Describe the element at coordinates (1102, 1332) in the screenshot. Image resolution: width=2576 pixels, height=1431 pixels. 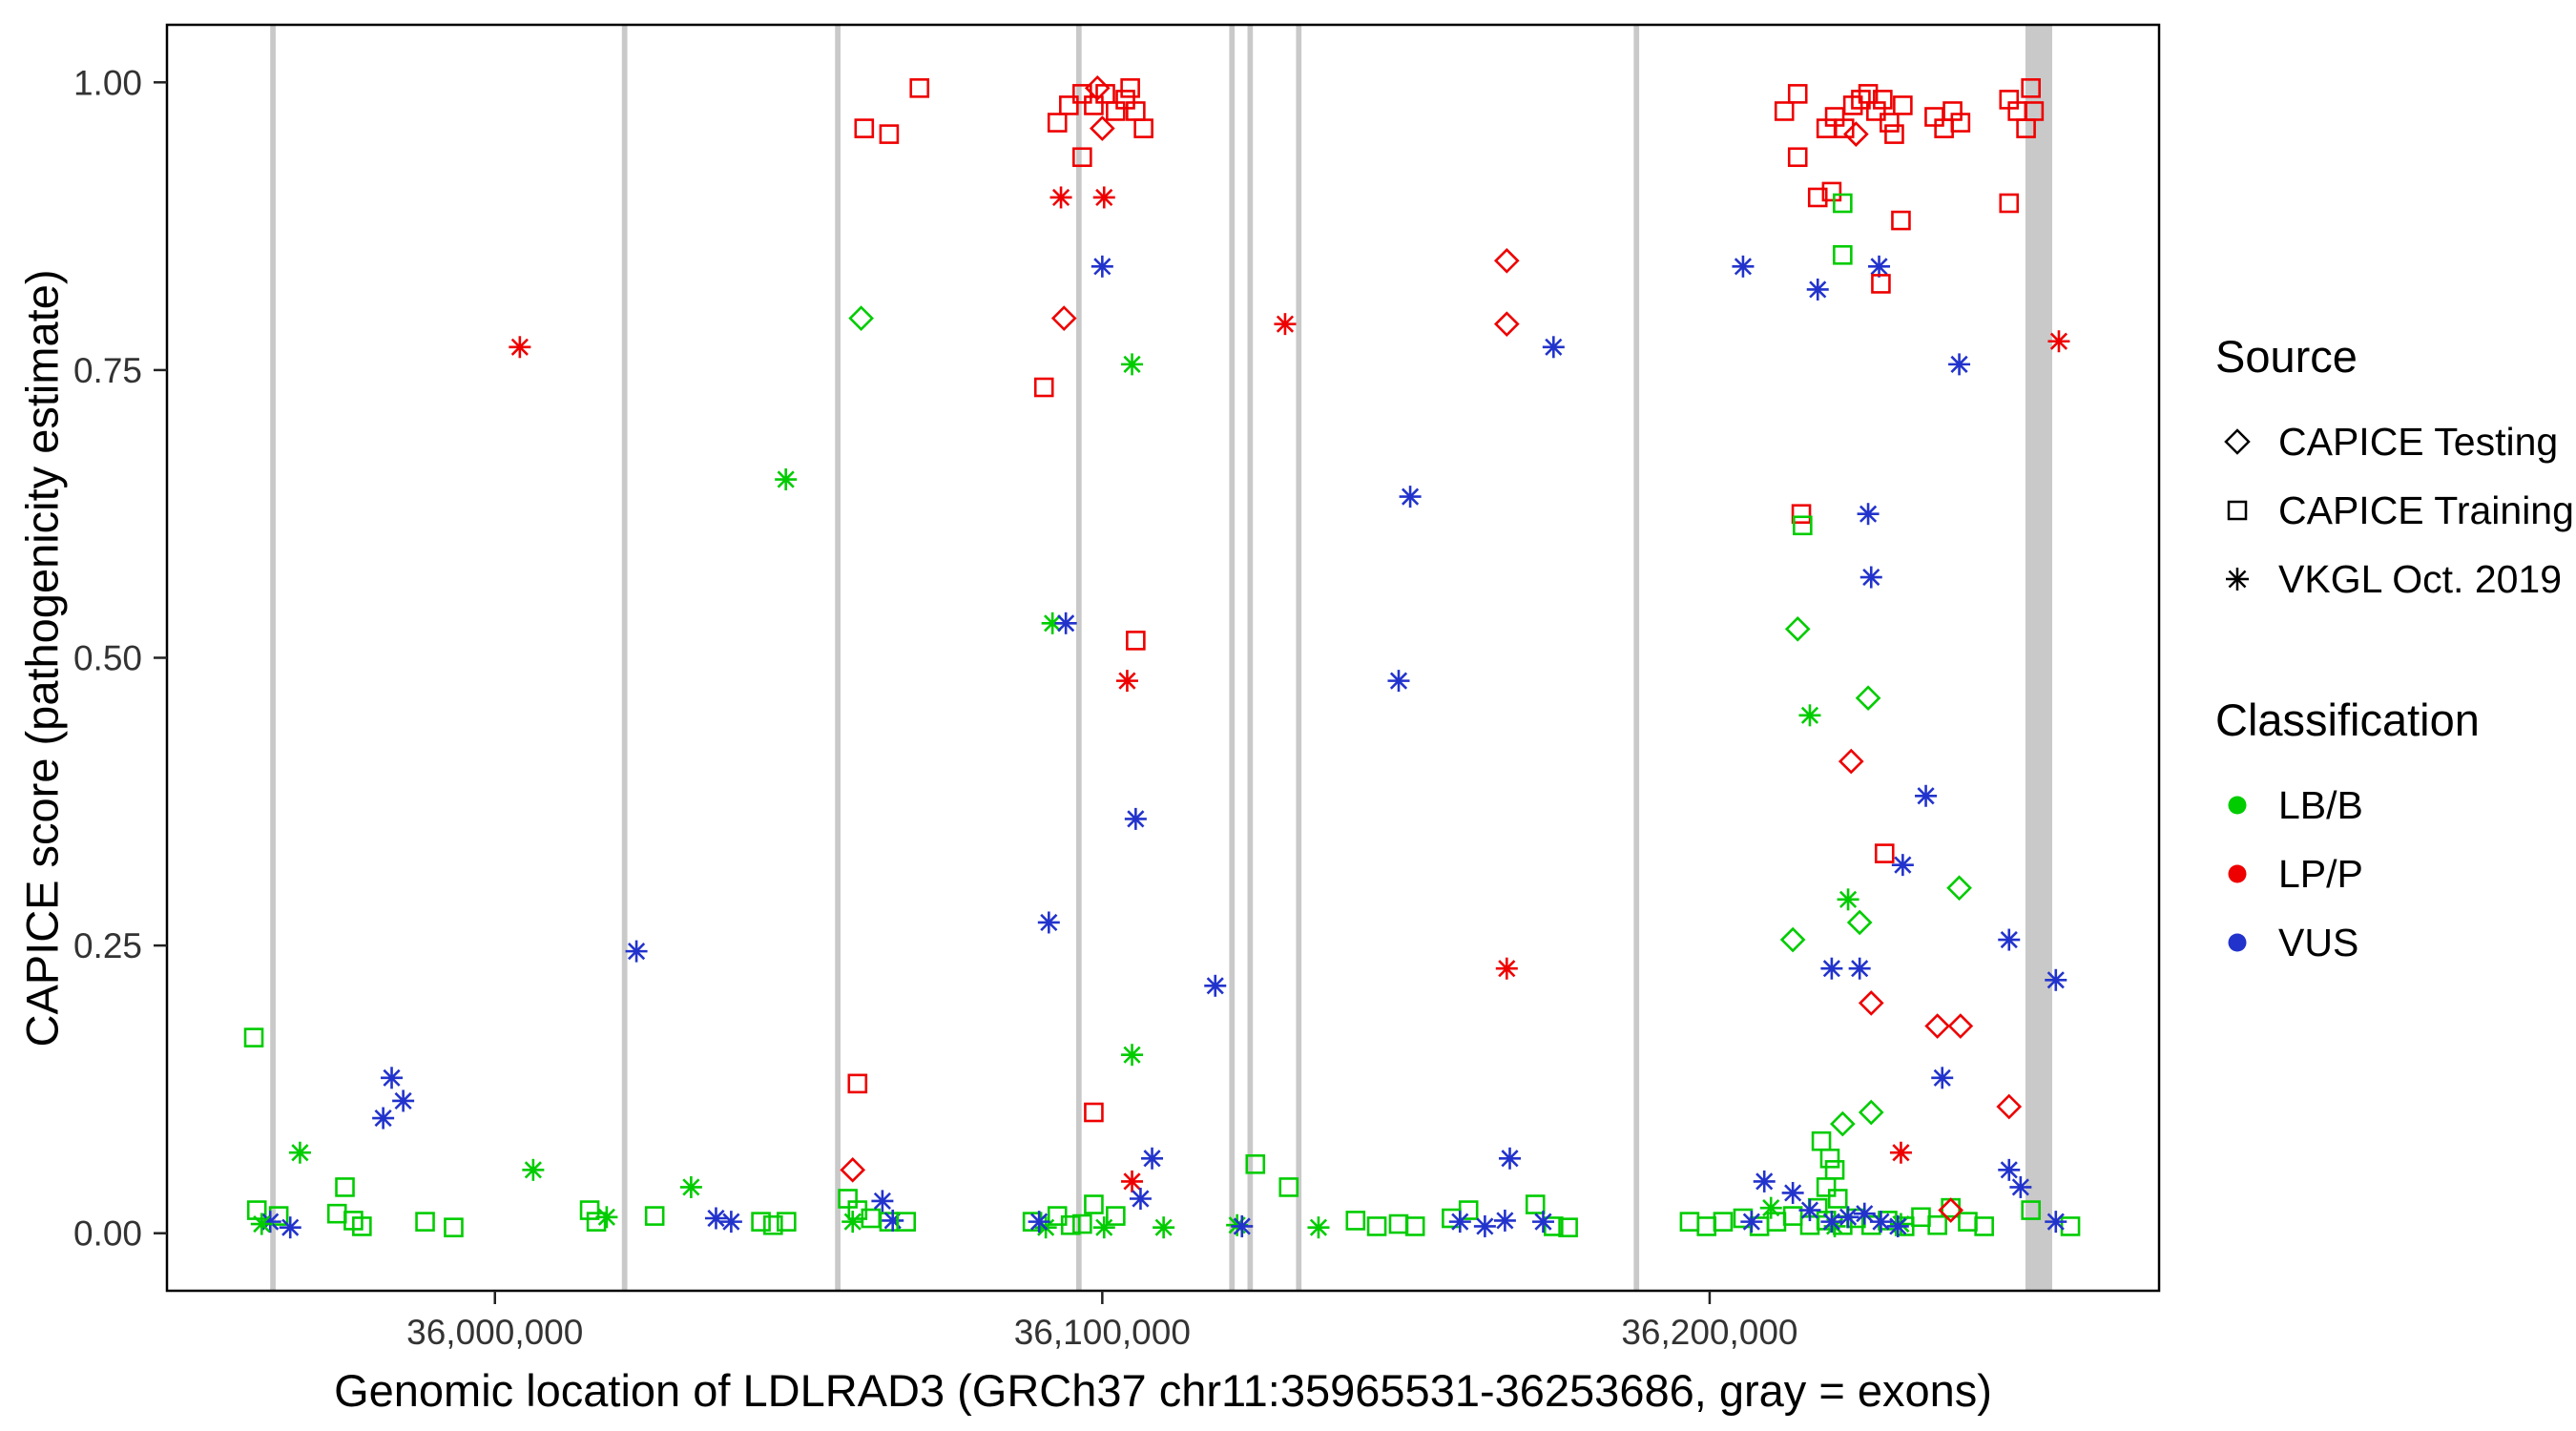
I see `x-tick-label: 36,100,000` at that location.